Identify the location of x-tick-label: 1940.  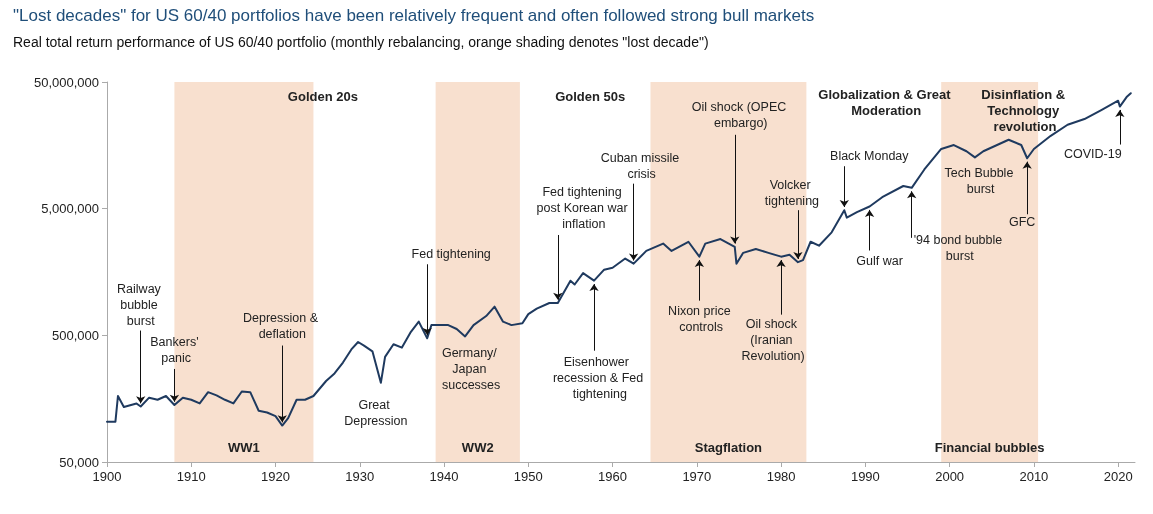
(444, 476).